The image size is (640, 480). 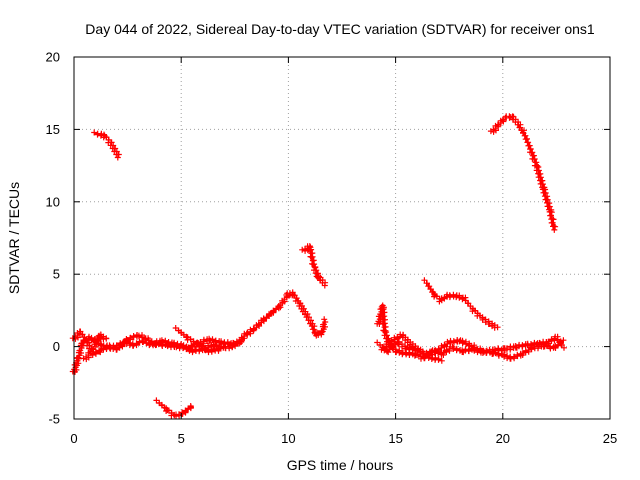 I want to click on series-track-g, so click(x=314, y=266).